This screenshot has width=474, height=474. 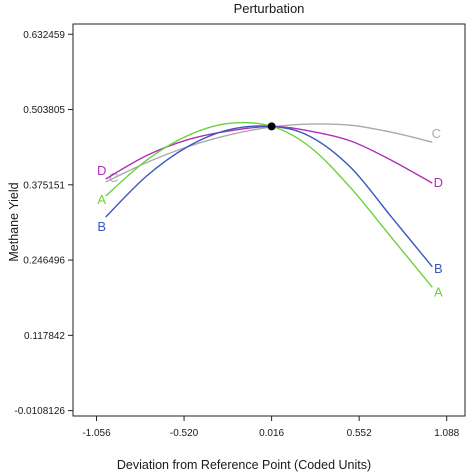 What do you see at coordinates (269, 153) in the screenshot?
I see `series-line-c` at bounding box center [269, 153].